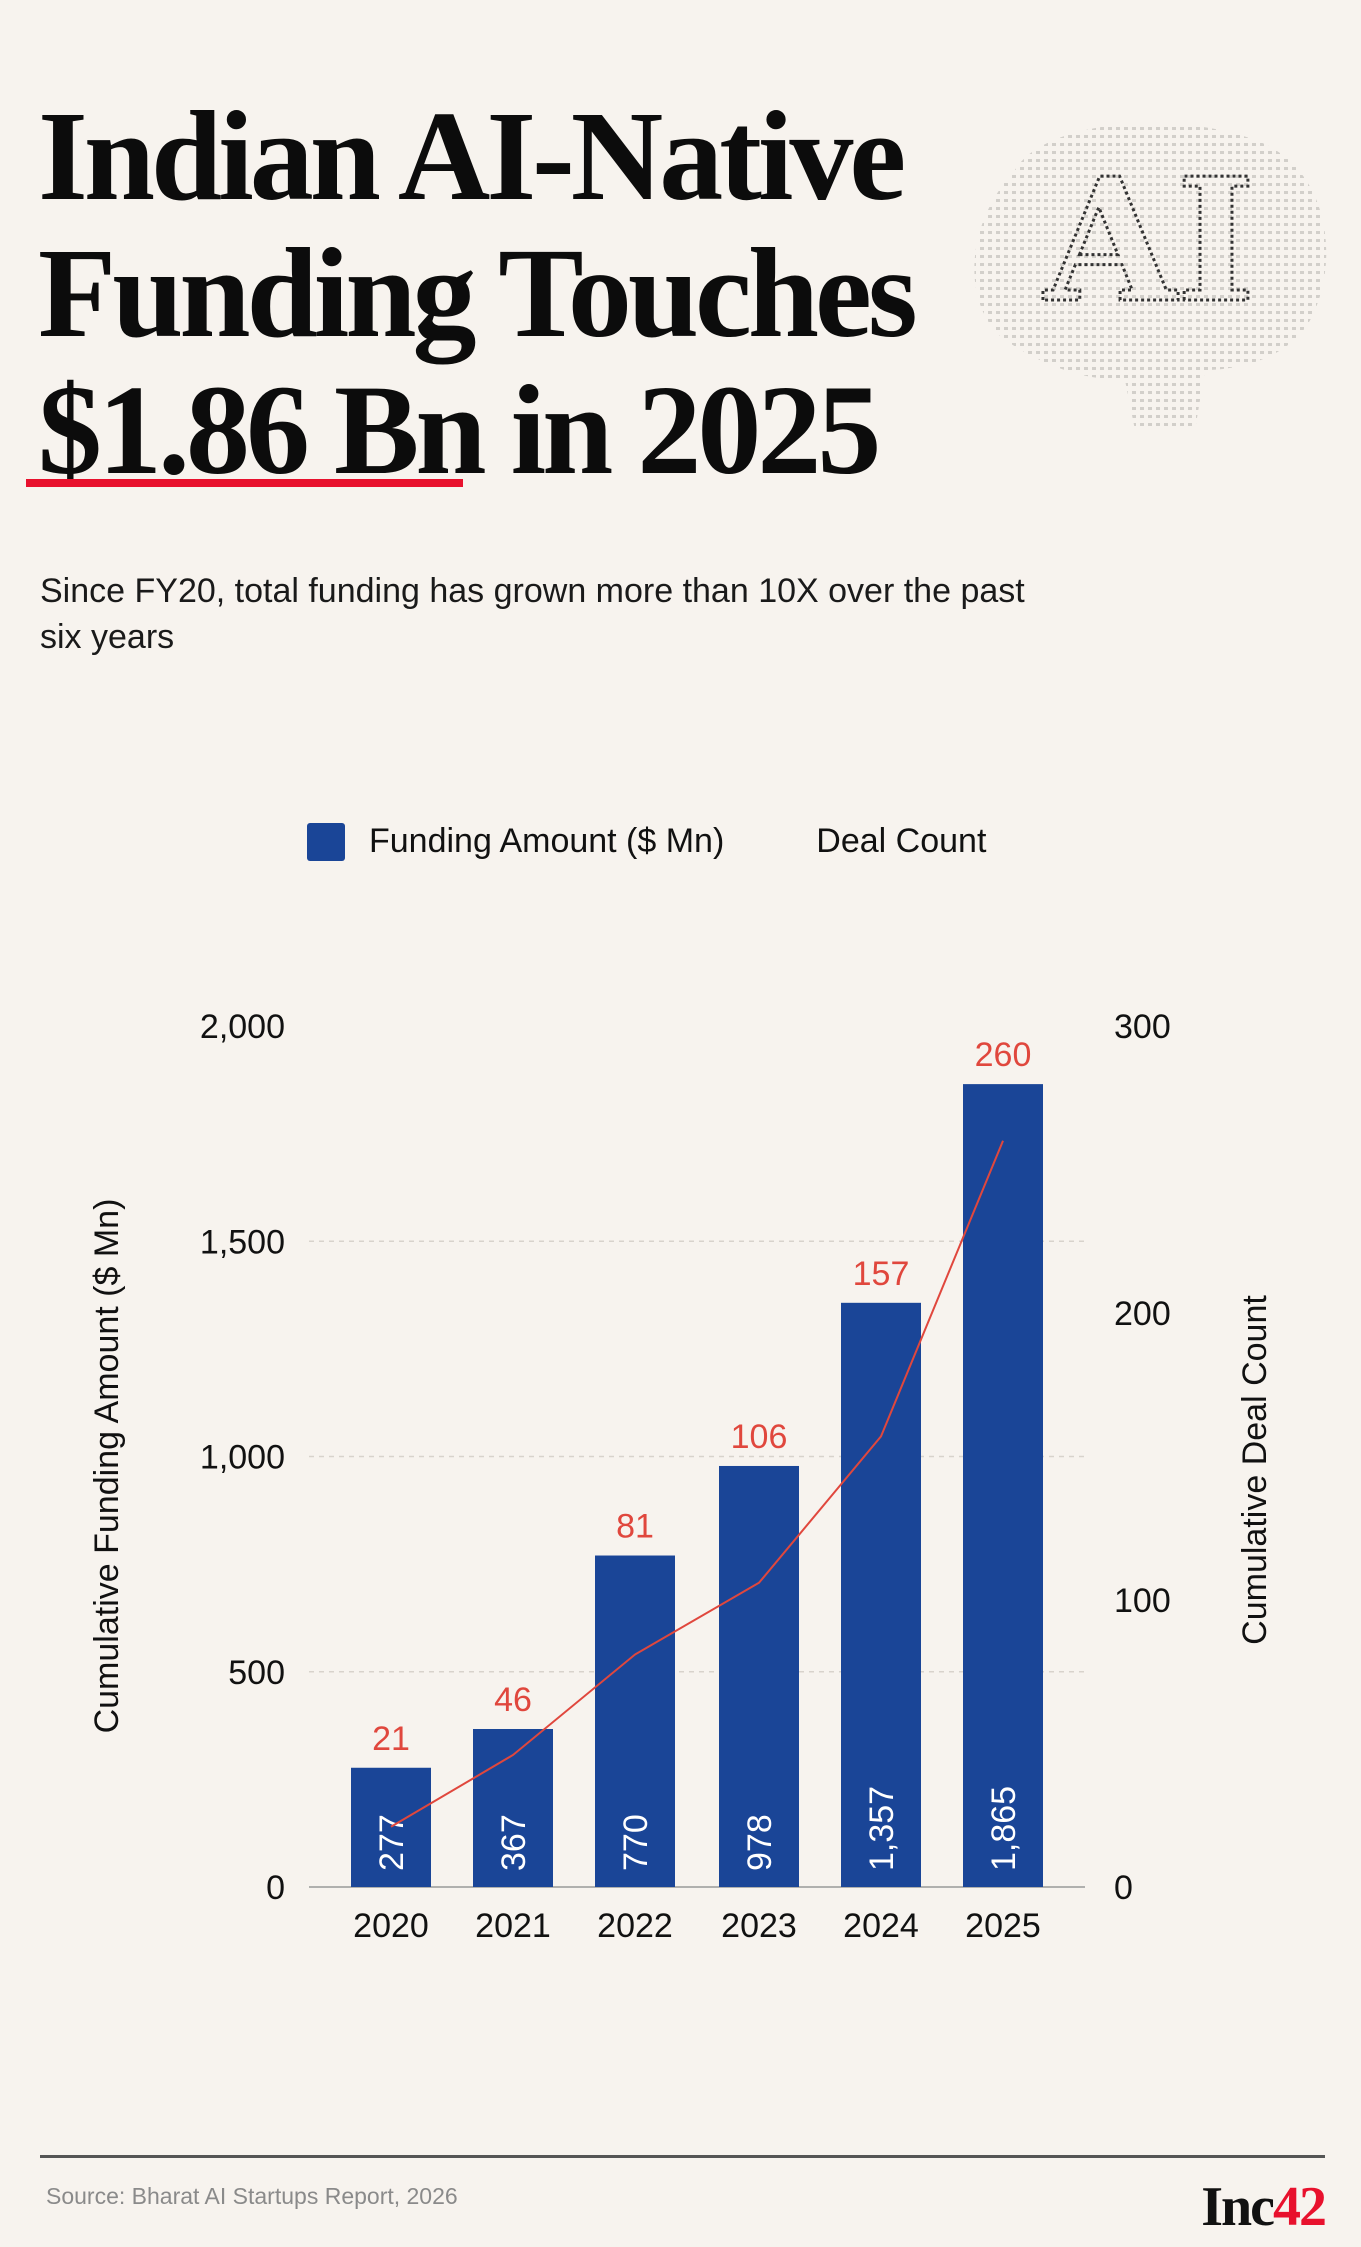  What do you see at coordinates (1148, 241) in the screenshot?
I see `ai-letters: AI` at bounding box center [1148, 241].